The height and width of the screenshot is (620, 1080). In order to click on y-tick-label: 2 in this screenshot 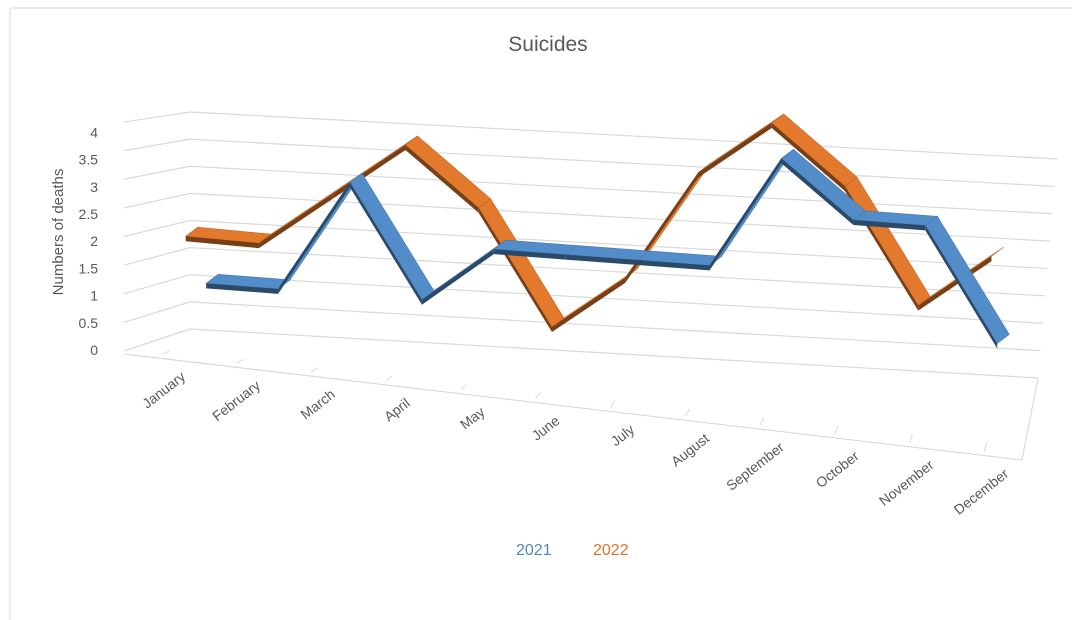, I will do `click(94, 241)`.